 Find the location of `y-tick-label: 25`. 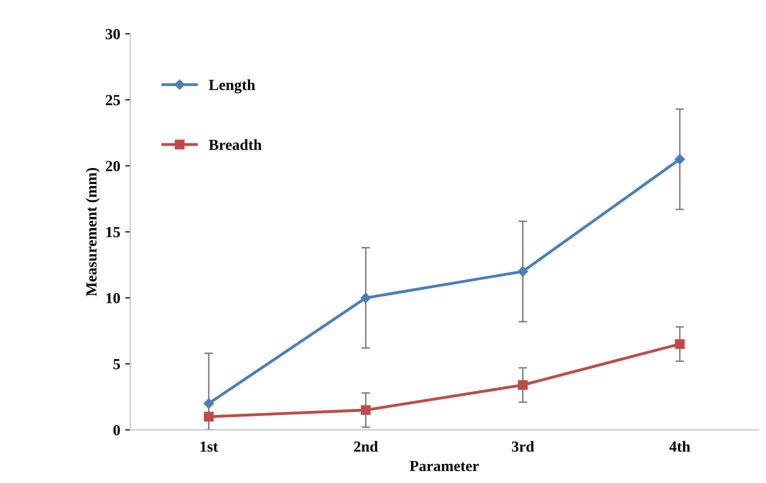

y-tick-label: 25 is located at coordinates (113, 100).